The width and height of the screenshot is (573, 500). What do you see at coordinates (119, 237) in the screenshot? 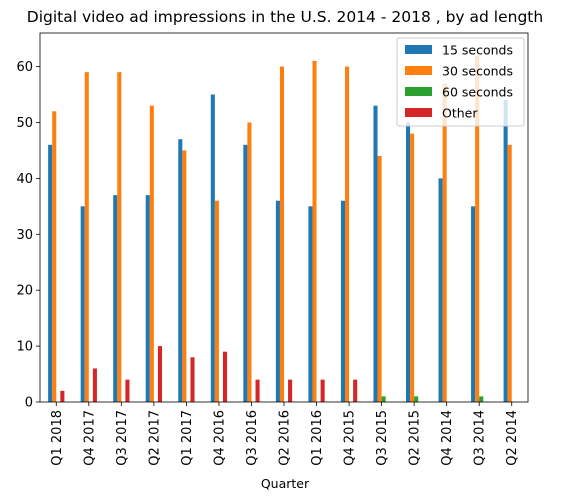
I see `bar-30-seconds-q3-2017` at bounding box center [119, 237].